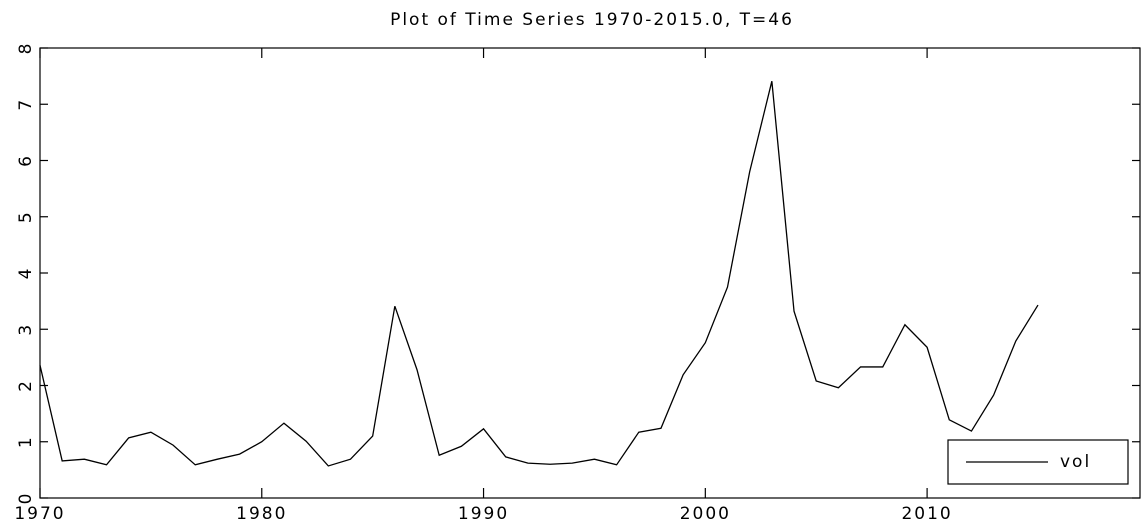  What do you see at coordinates (592, 20) in the screenshot?
I see `chart-title: Plot of Time Series 1970-2015.0, T=46` at bounding box center [592, 20].